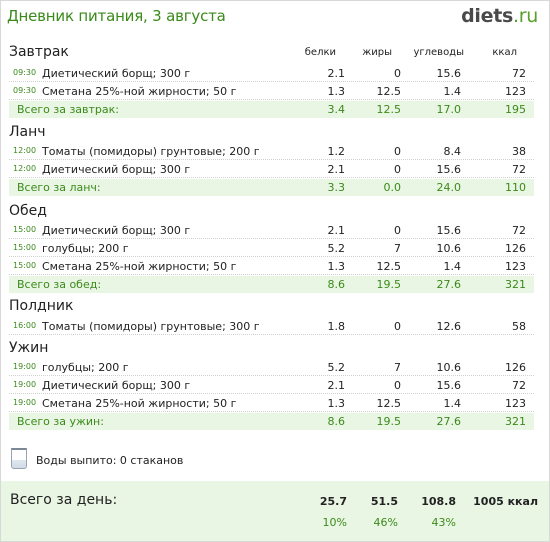 This screenshot has width=550, height=542. What do you see at coordinates (271, 109) in the screenshot?
I see `meal-total-row: Всего за завтрак: 3.4 12.5 17.0 195` at bounding box center [271, 109].